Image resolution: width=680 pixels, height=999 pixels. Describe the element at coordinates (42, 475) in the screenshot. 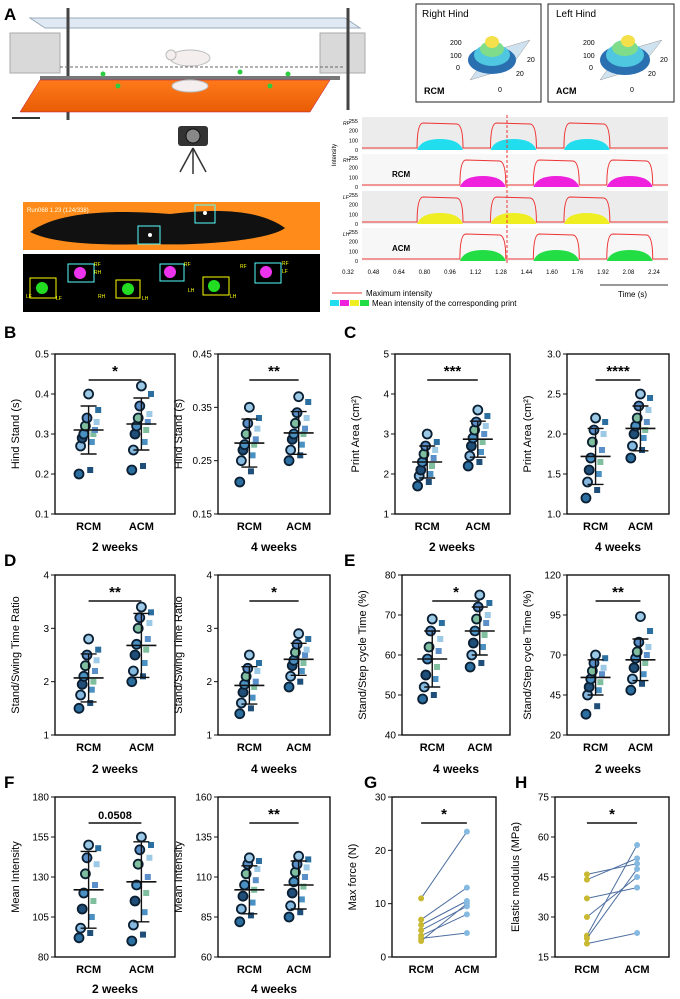

I see `y-tick-label: 0.2` at that location.